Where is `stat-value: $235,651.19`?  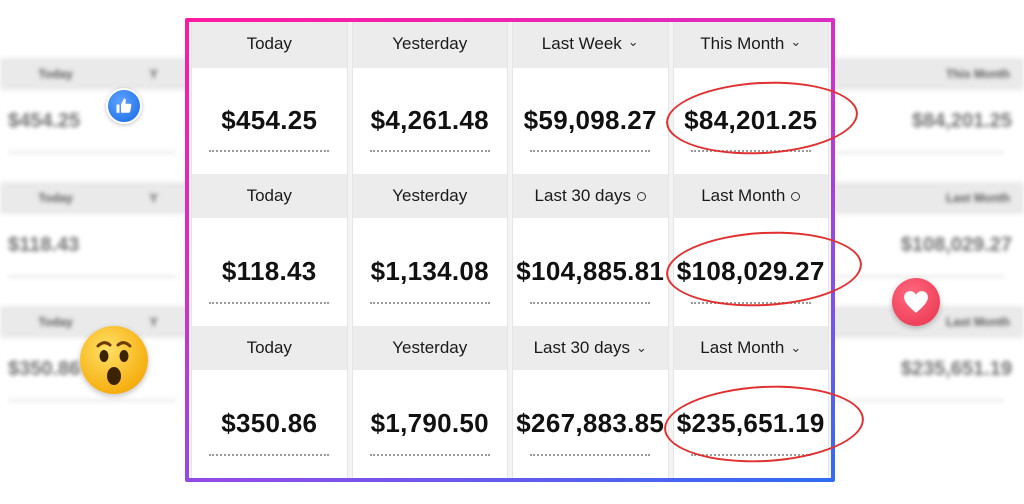
stat-value: $235,651.19 is located at coordinates (750, 422).